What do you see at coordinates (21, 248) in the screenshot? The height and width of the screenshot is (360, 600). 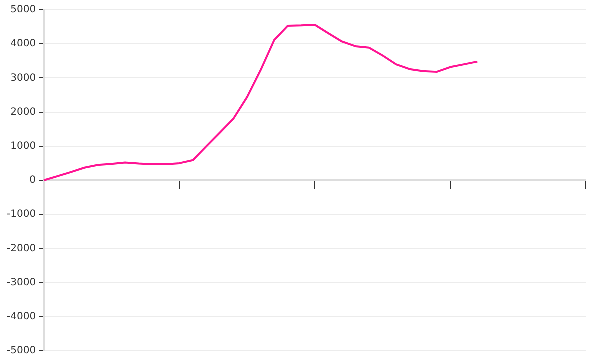 I see `y-tick-label: -2000` at bounding box center [21, 248].